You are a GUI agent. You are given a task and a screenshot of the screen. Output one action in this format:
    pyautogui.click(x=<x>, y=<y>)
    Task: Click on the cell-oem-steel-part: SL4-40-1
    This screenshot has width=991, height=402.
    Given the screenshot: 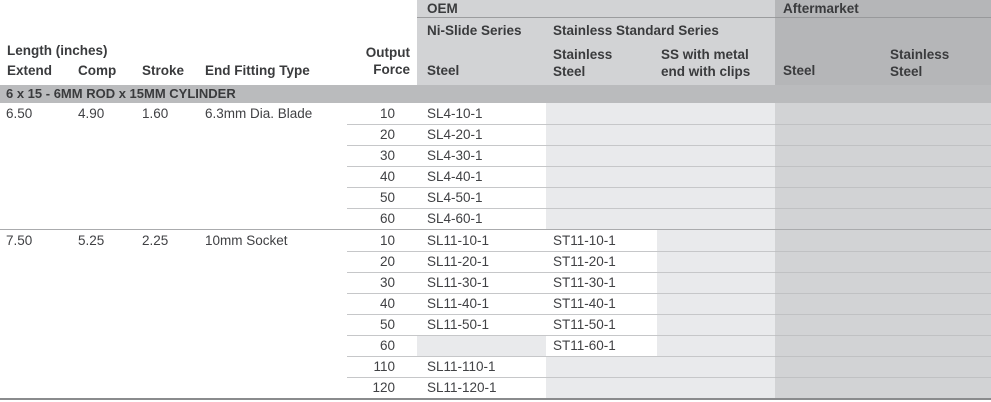 What is the action you would take?
    pyautogui.click(x=481, y=176)
    